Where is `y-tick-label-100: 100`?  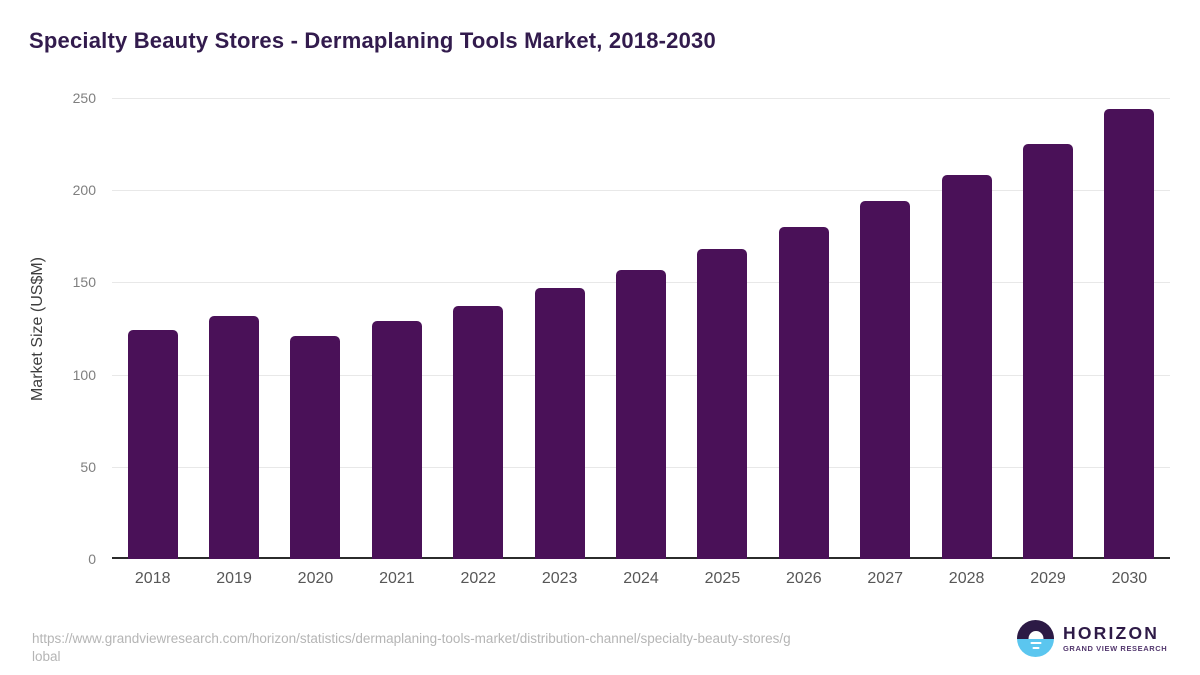 y-tick-label-100: 100 is located at coordinates (84, 374).